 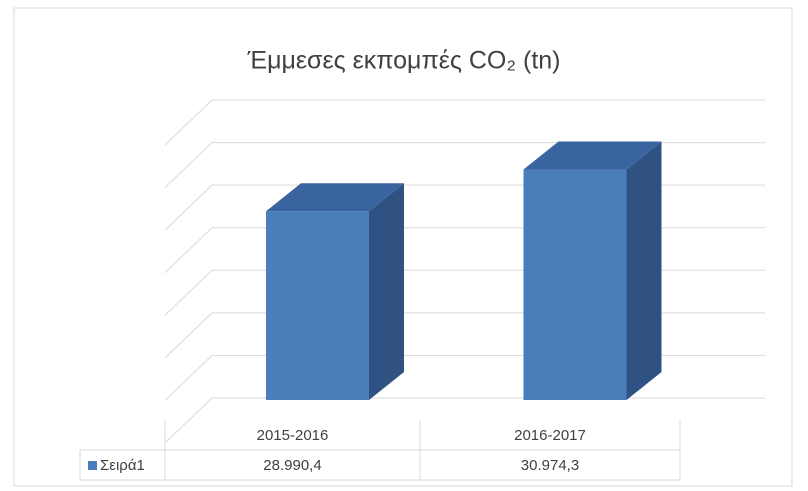 I want to click on grid-line, so click(x=464, y=122).